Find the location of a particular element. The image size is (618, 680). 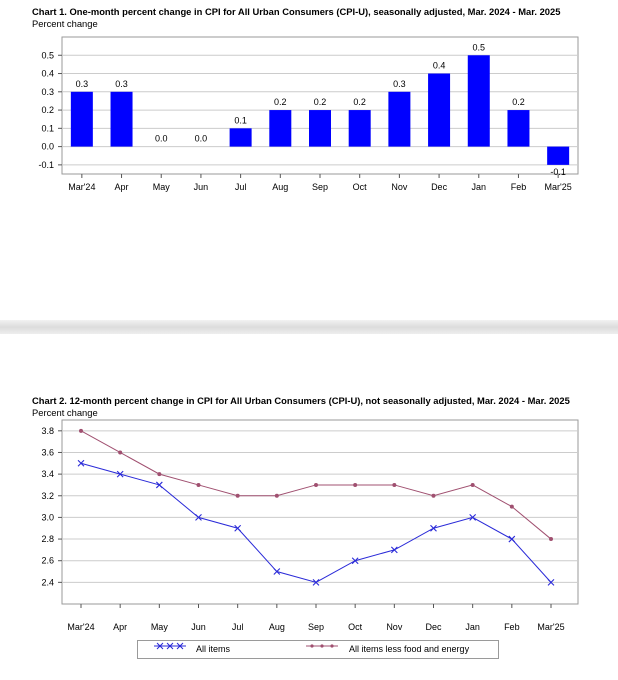

chart1-x-tick-label: Mar'24 is located at coordinates (81, 187).